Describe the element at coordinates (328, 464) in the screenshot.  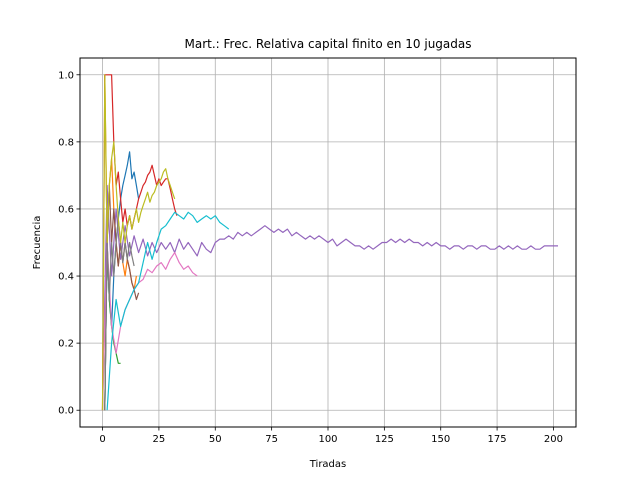
I see `x-axis-title: Tiradas` at that location.